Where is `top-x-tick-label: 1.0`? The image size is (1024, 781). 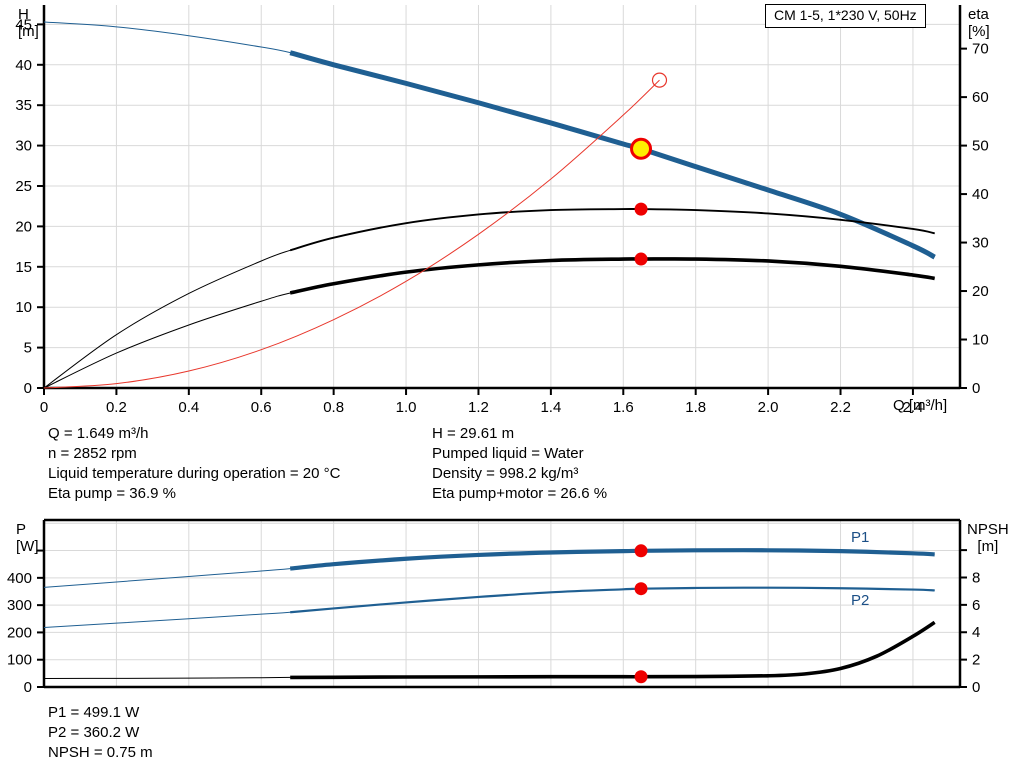 top-x-tick-label: 1.0 is located at coordinates (406, 407).